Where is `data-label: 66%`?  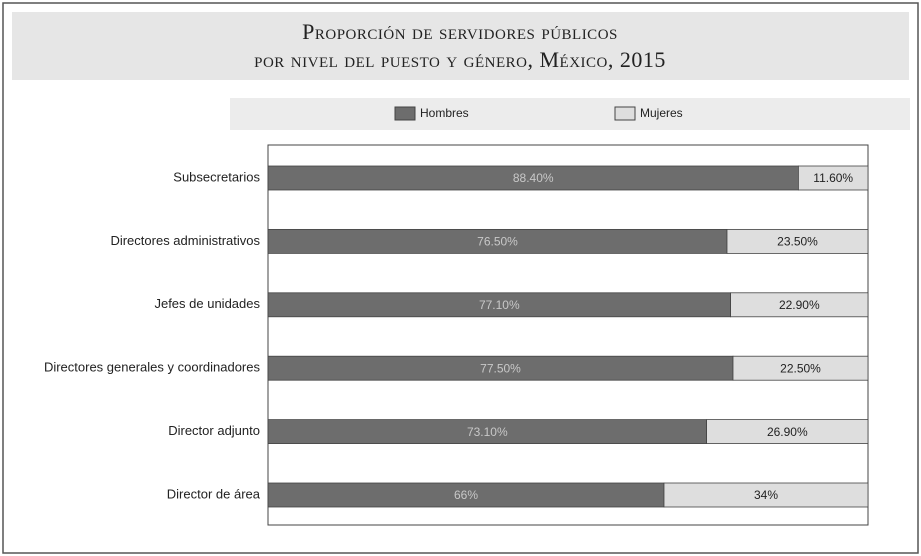
data-label: 66% is located at coordinates (466, 495).